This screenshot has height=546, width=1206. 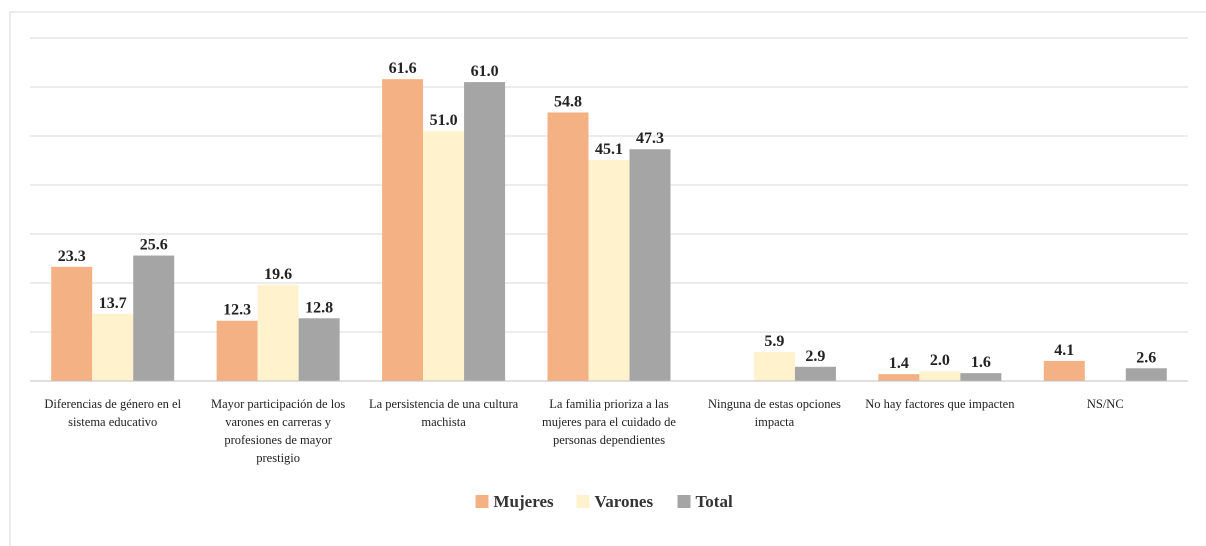 What do you see at coordinates (278, 274) in the screenshot?
I see `data-label: 19.6` at bounding box center [278, 274].